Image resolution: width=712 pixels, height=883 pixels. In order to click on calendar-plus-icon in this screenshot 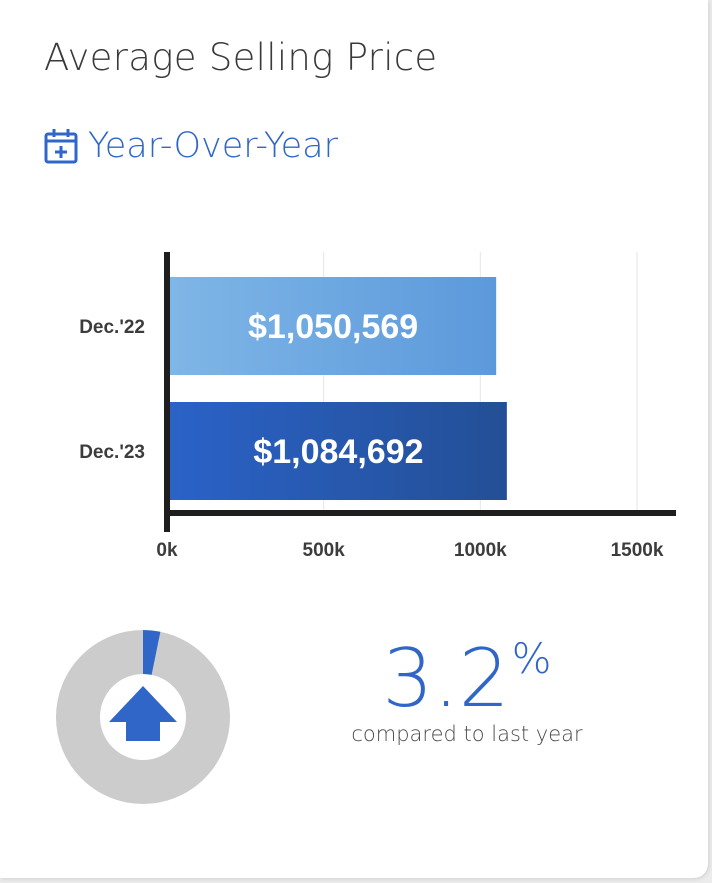, I will do `click(61, 146)`.